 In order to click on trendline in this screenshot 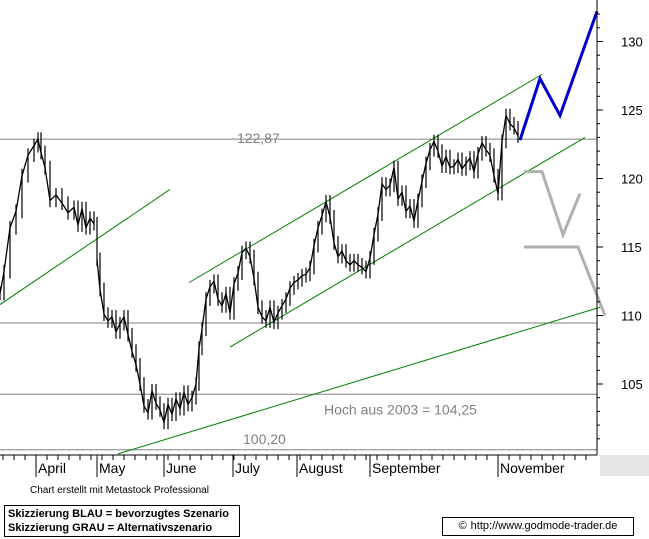, I will do `click(85, 247)`.